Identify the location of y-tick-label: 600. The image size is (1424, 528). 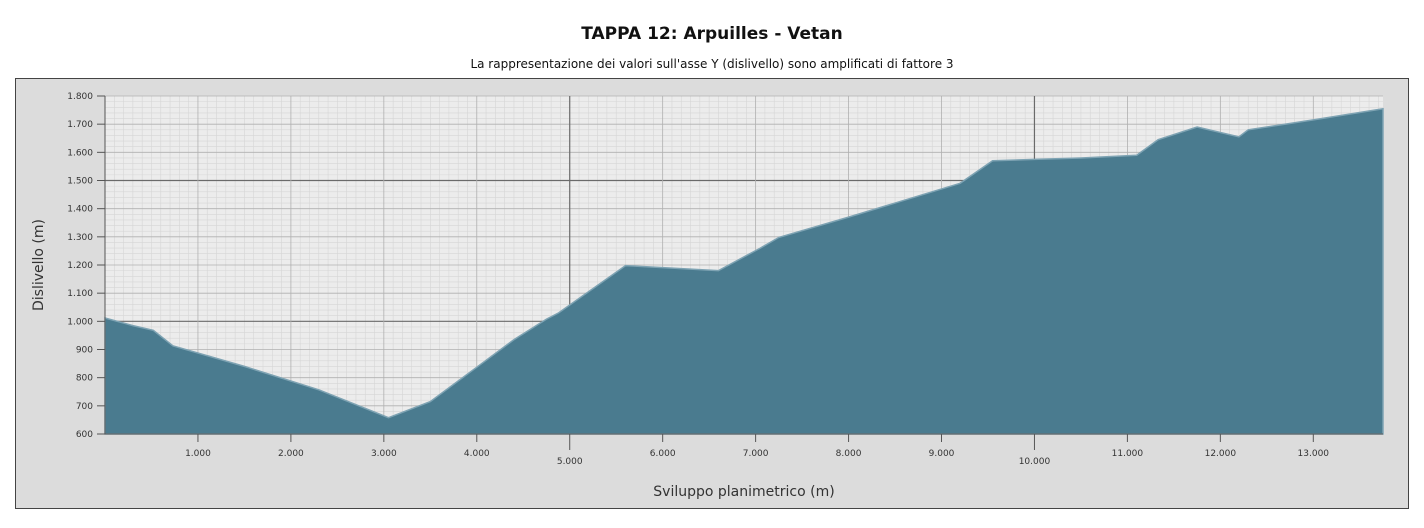
(84, 435).